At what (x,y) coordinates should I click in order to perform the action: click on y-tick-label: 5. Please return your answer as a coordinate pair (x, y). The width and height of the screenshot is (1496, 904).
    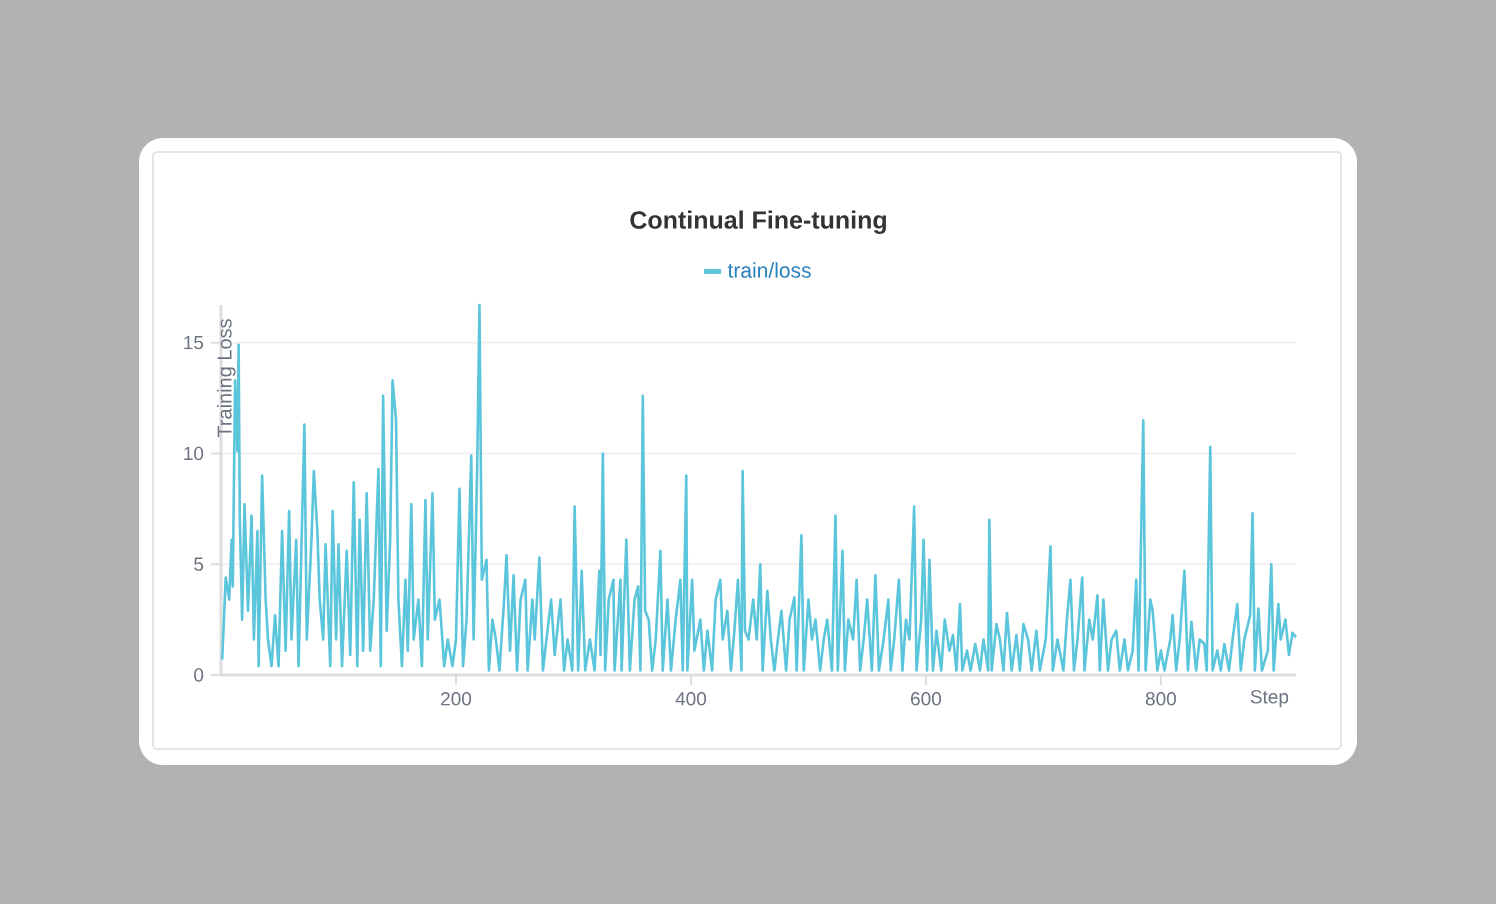
    Looking at the image, I should click on (199, 564).